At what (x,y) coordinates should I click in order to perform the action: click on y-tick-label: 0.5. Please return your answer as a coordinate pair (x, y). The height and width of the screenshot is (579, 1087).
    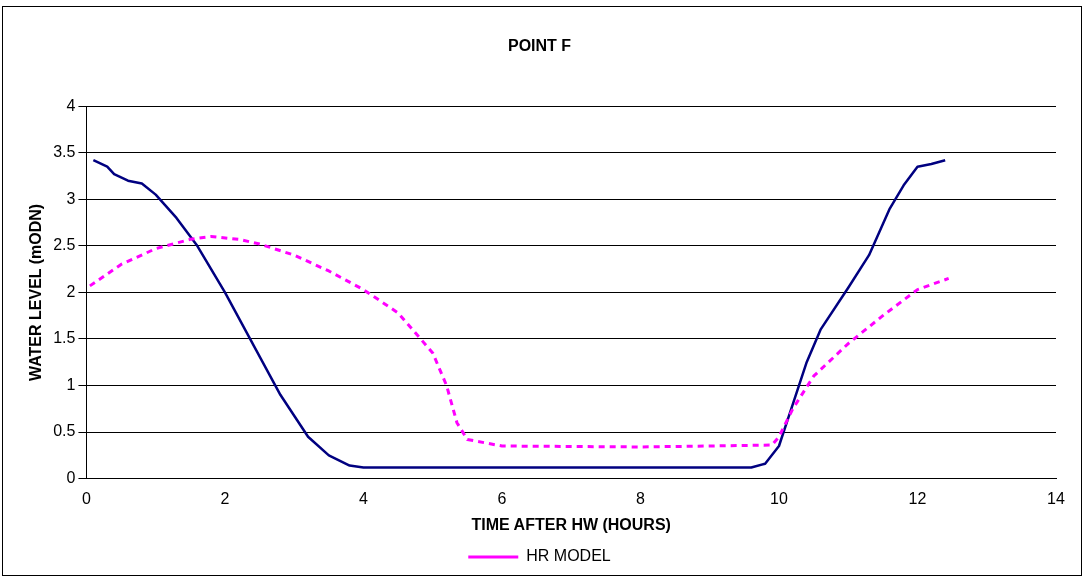
    Looking at the image, I should click on (64, 431).